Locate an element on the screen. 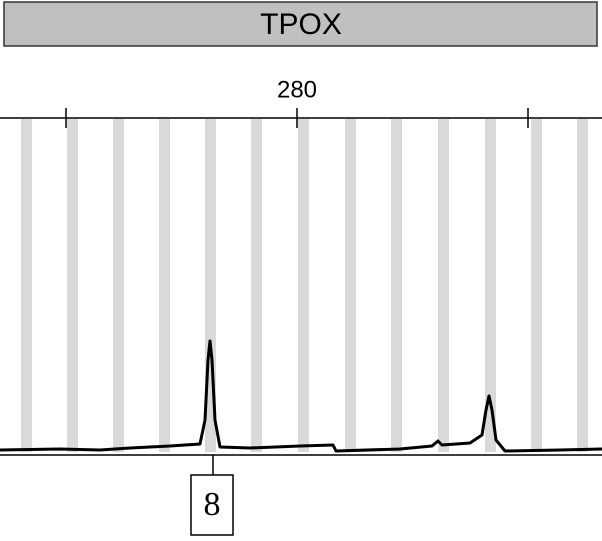 The width and height of the screenshot is (602, 541). allele-box is located at coordinates (212, 505).